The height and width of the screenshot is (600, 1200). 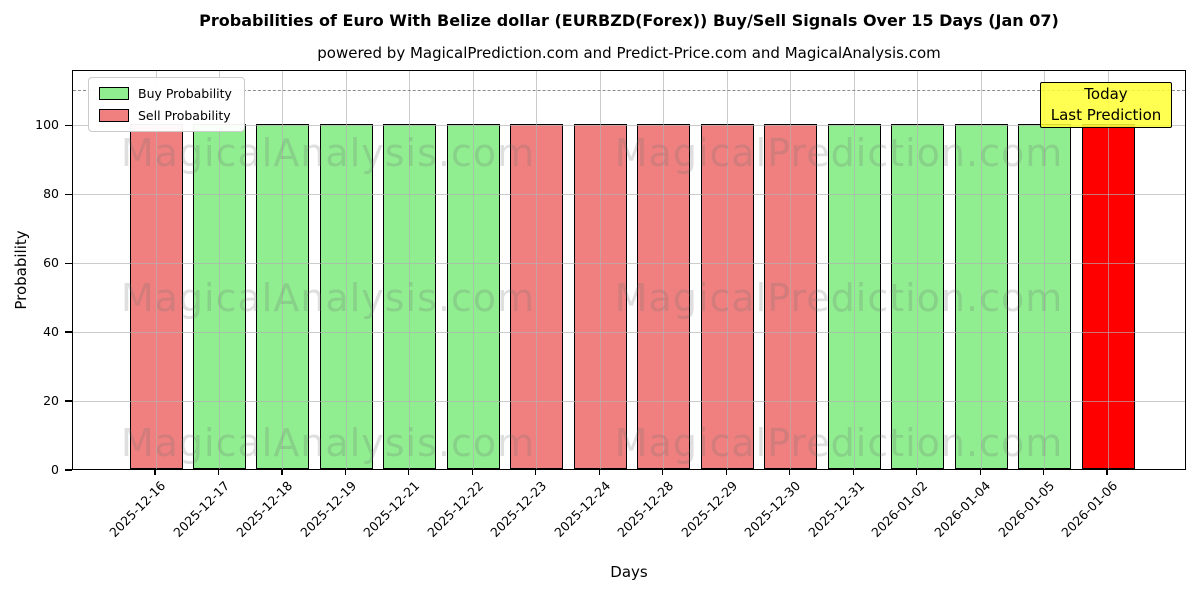 What do you see at coordinates (185, 93) in the screenshot?
I see `legend-label-buy: Buy Probability` at bounding box center [185, 93].